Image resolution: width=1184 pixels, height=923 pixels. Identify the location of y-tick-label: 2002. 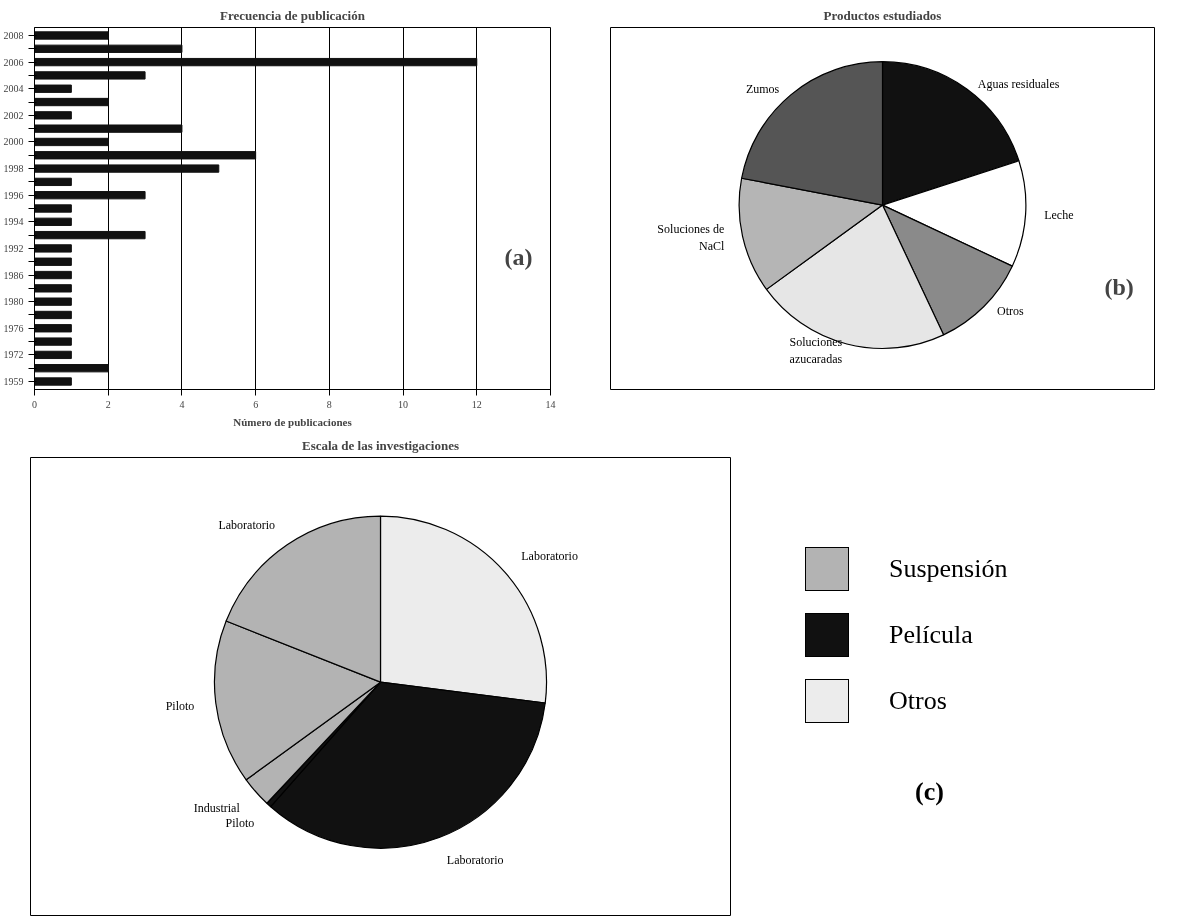
(13, 115).